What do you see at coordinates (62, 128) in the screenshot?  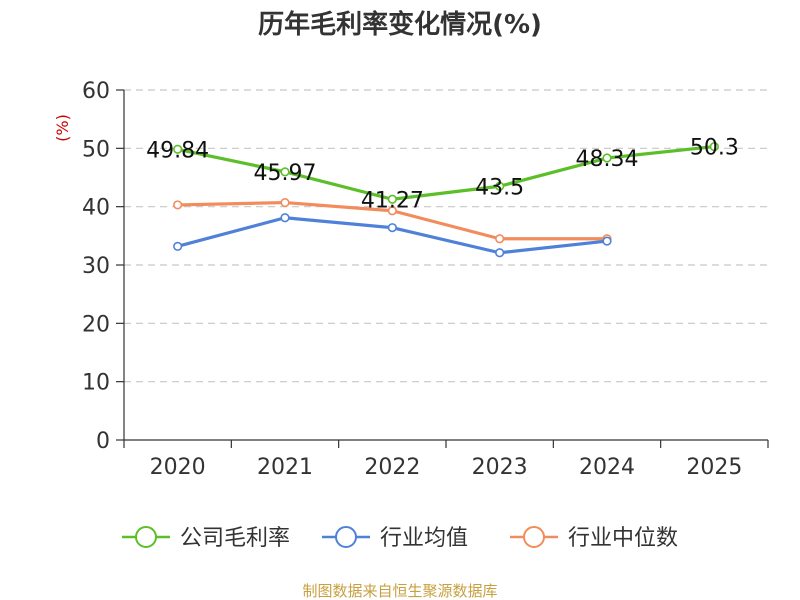 I see `y-axis-label: (%)` at bounding box center [62, 128].